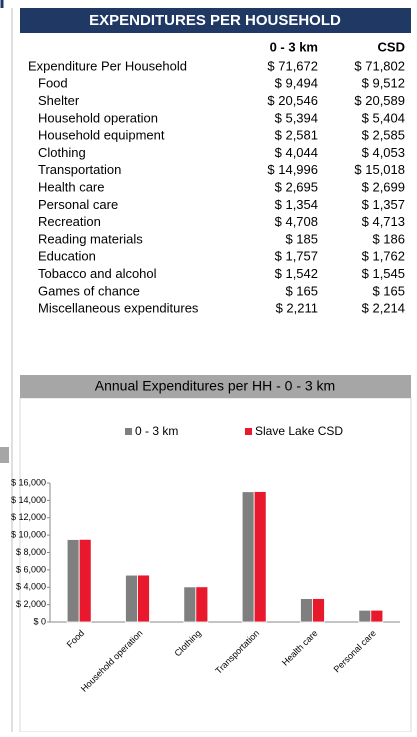 The image size is (417, 737). Describe the element at coordinates (28, 482) in the screenshot. I see `y-tick-label: $ 16,000` at that location.